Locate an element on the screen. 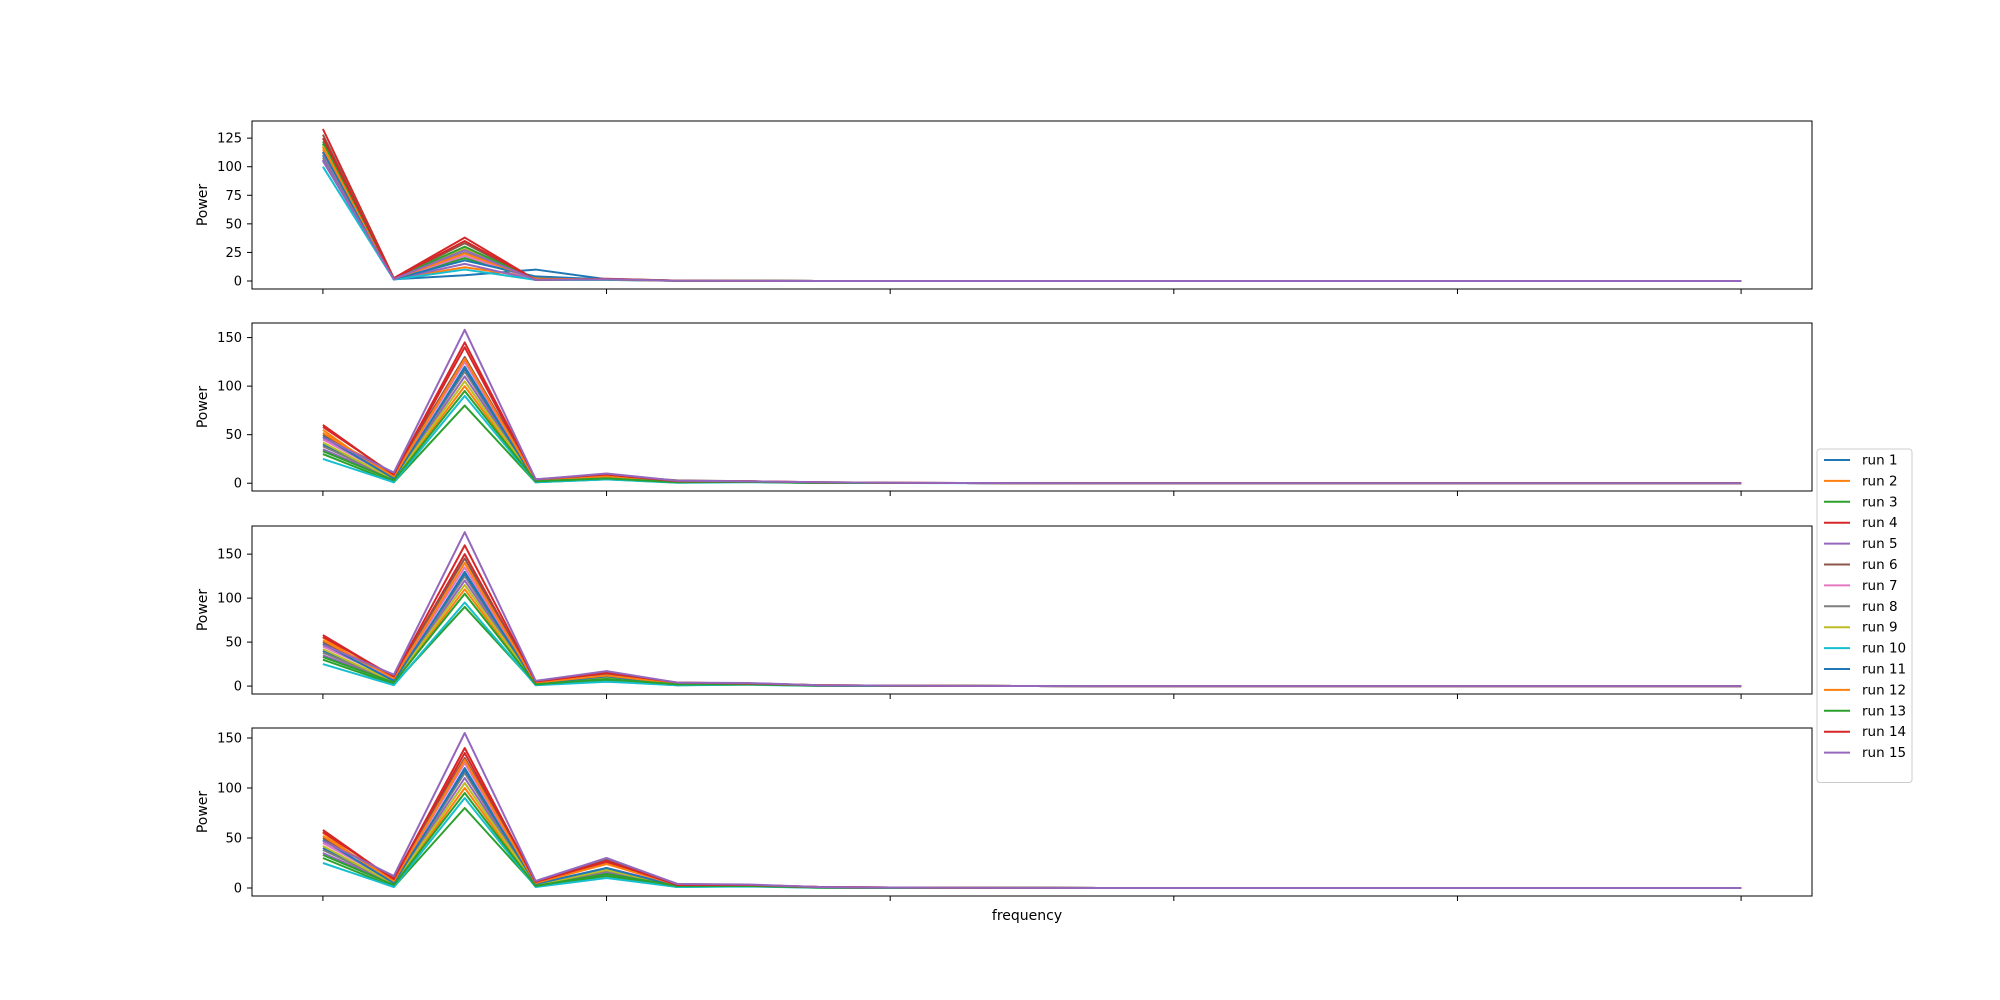 The height and width of the screenshot is (1000, 2000). legend-label: run 5 is located at coordinates (1880, 544).